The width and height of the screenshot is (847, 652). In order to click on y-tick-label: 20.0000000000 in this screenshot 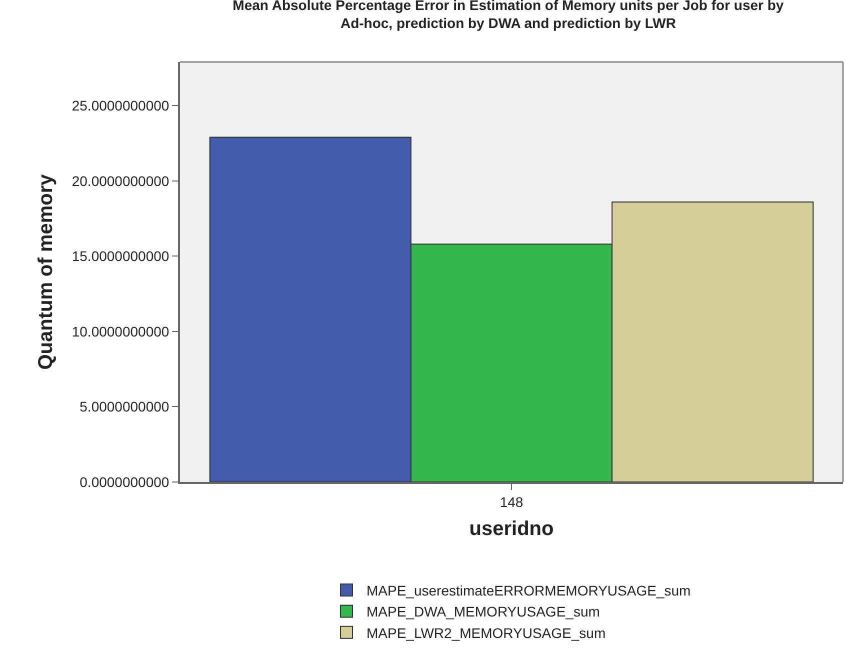, I will do `click(121, 180)`.